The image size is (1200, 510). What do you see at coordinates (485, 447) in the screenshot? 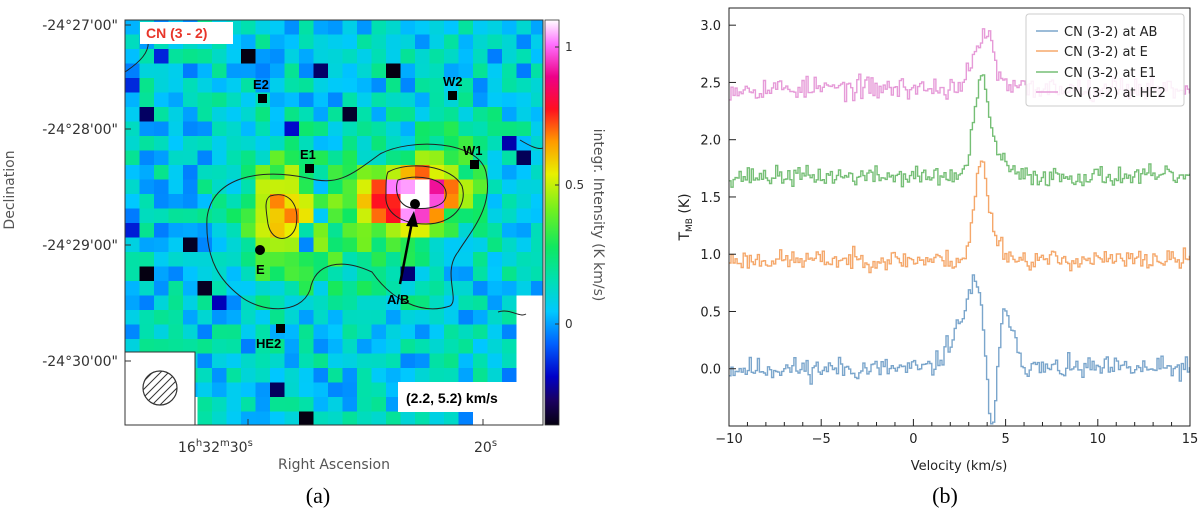
I see `ra-tick-label-2: 20s` at bounding box center [485, 447].